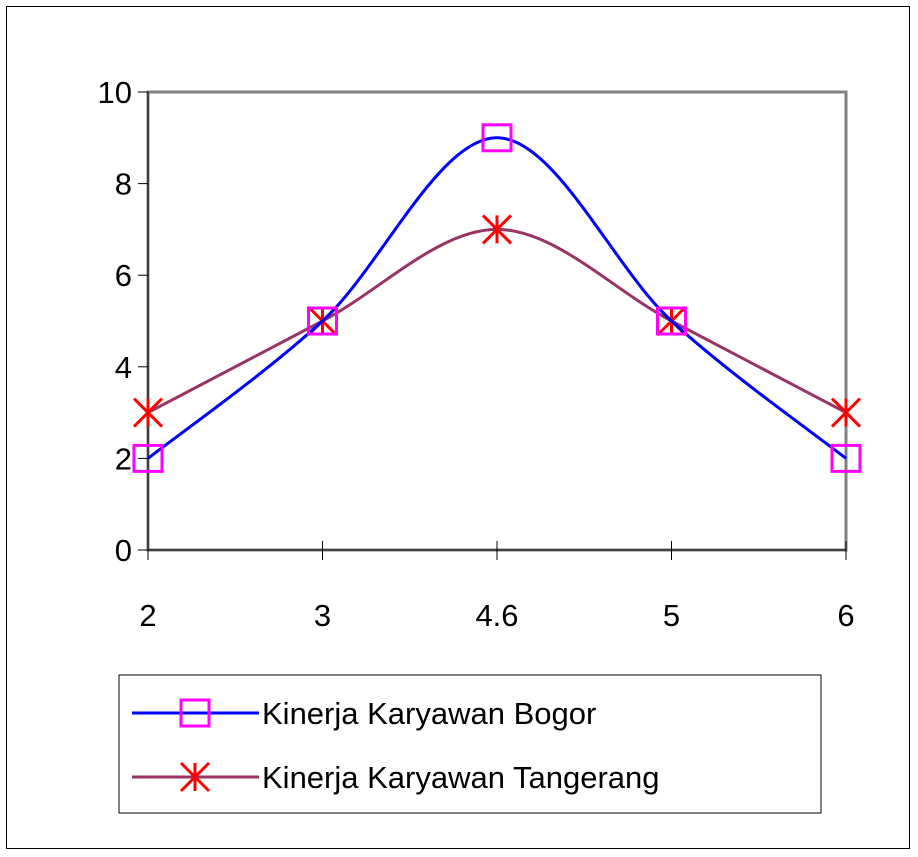 This screenshot has width=918, height=857. Describe the element at coordinates (123, 184) in the screenshot. I see `y-tick-label: 8` at that location.